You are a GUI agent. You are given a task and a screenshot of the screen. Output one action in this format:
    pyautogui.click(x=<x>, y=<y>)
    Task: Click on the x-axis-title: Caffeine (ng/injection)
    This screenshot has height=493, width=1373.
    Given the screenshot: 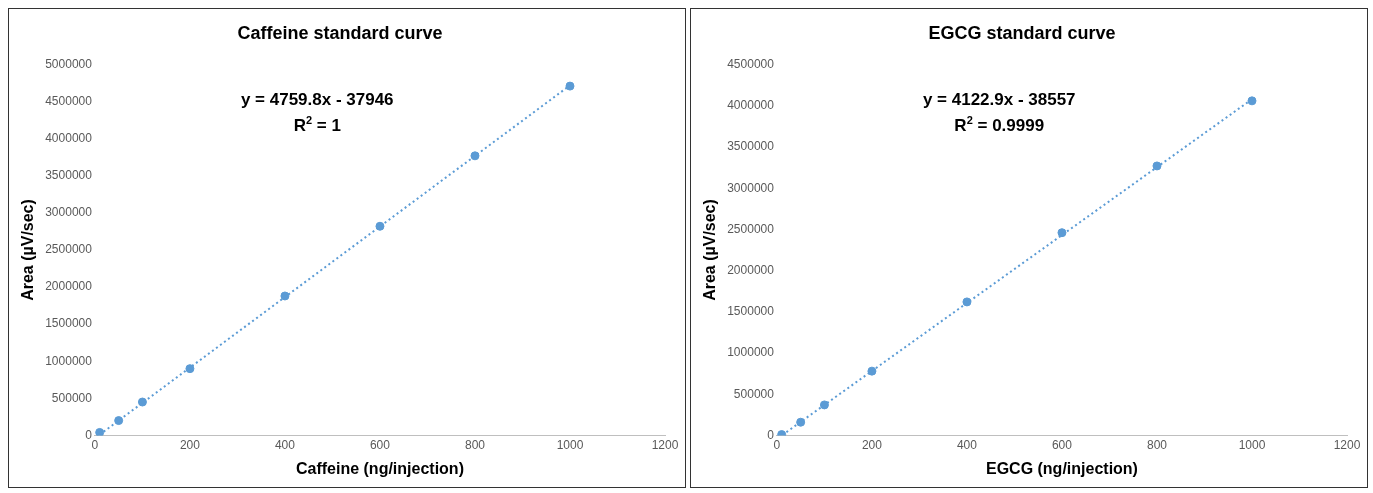 What is the action you would take?
    pyautogui.click(x=379, y=468)
    